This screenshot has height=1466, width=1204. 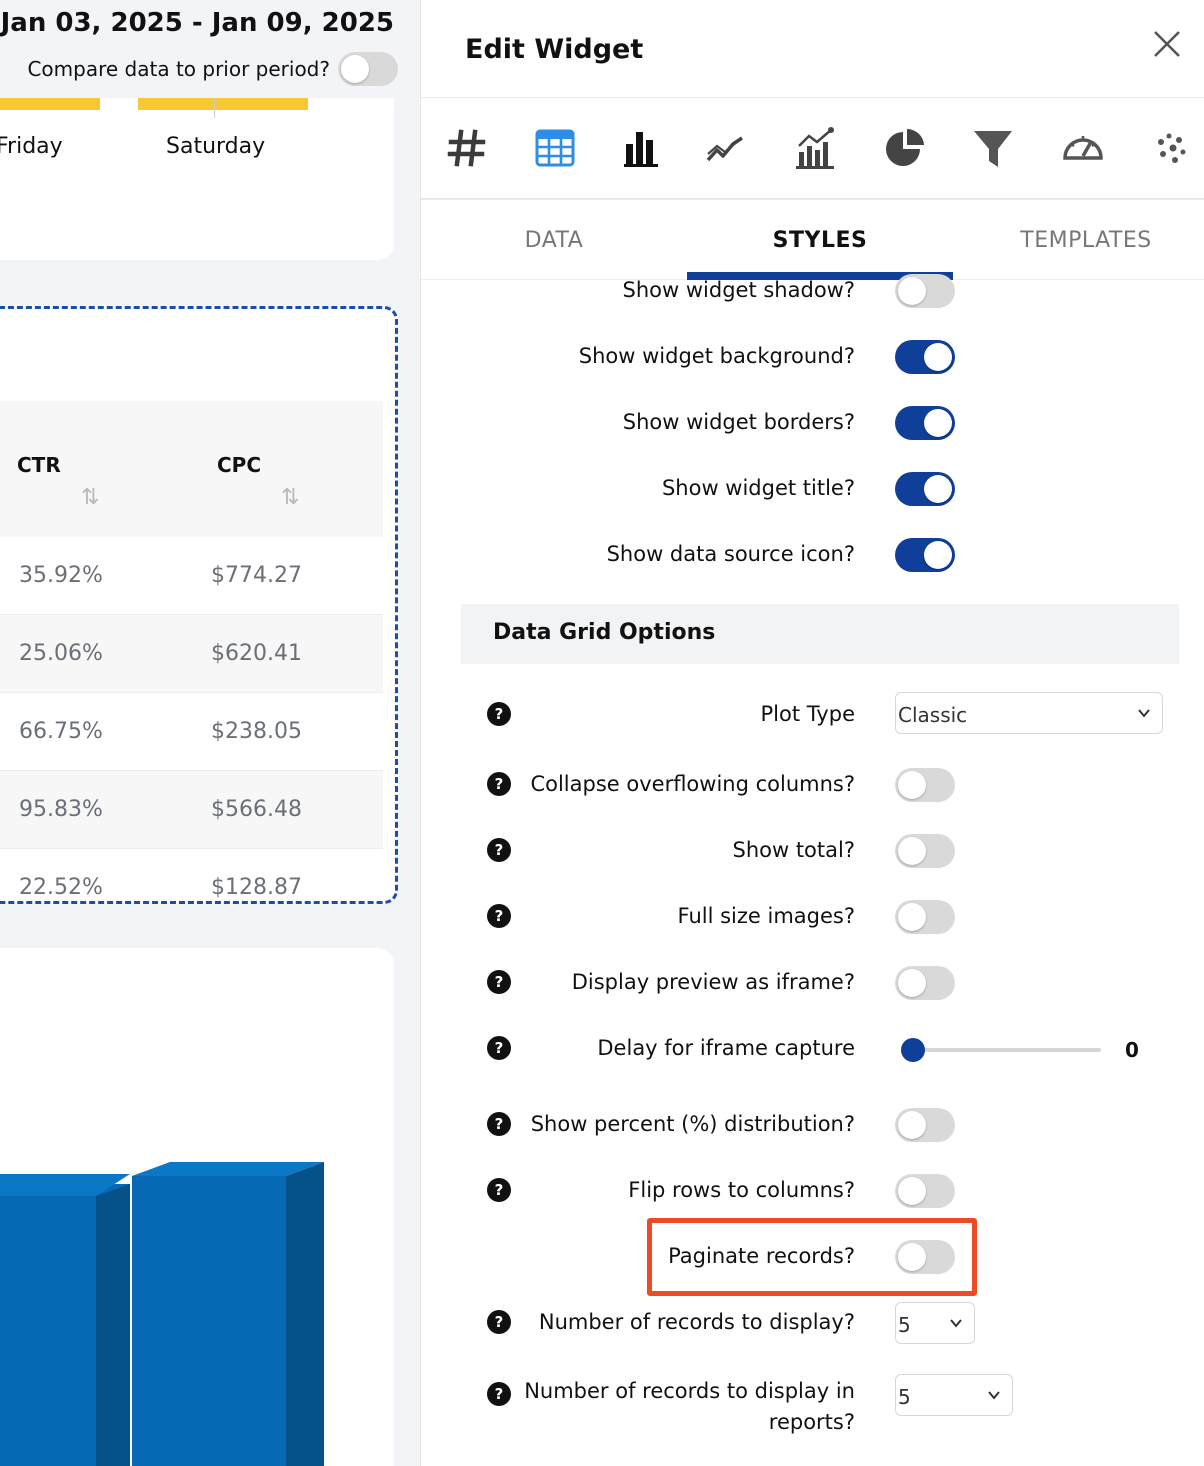 I want to click on table-cell: $128.87, so click(x=256, y=887).